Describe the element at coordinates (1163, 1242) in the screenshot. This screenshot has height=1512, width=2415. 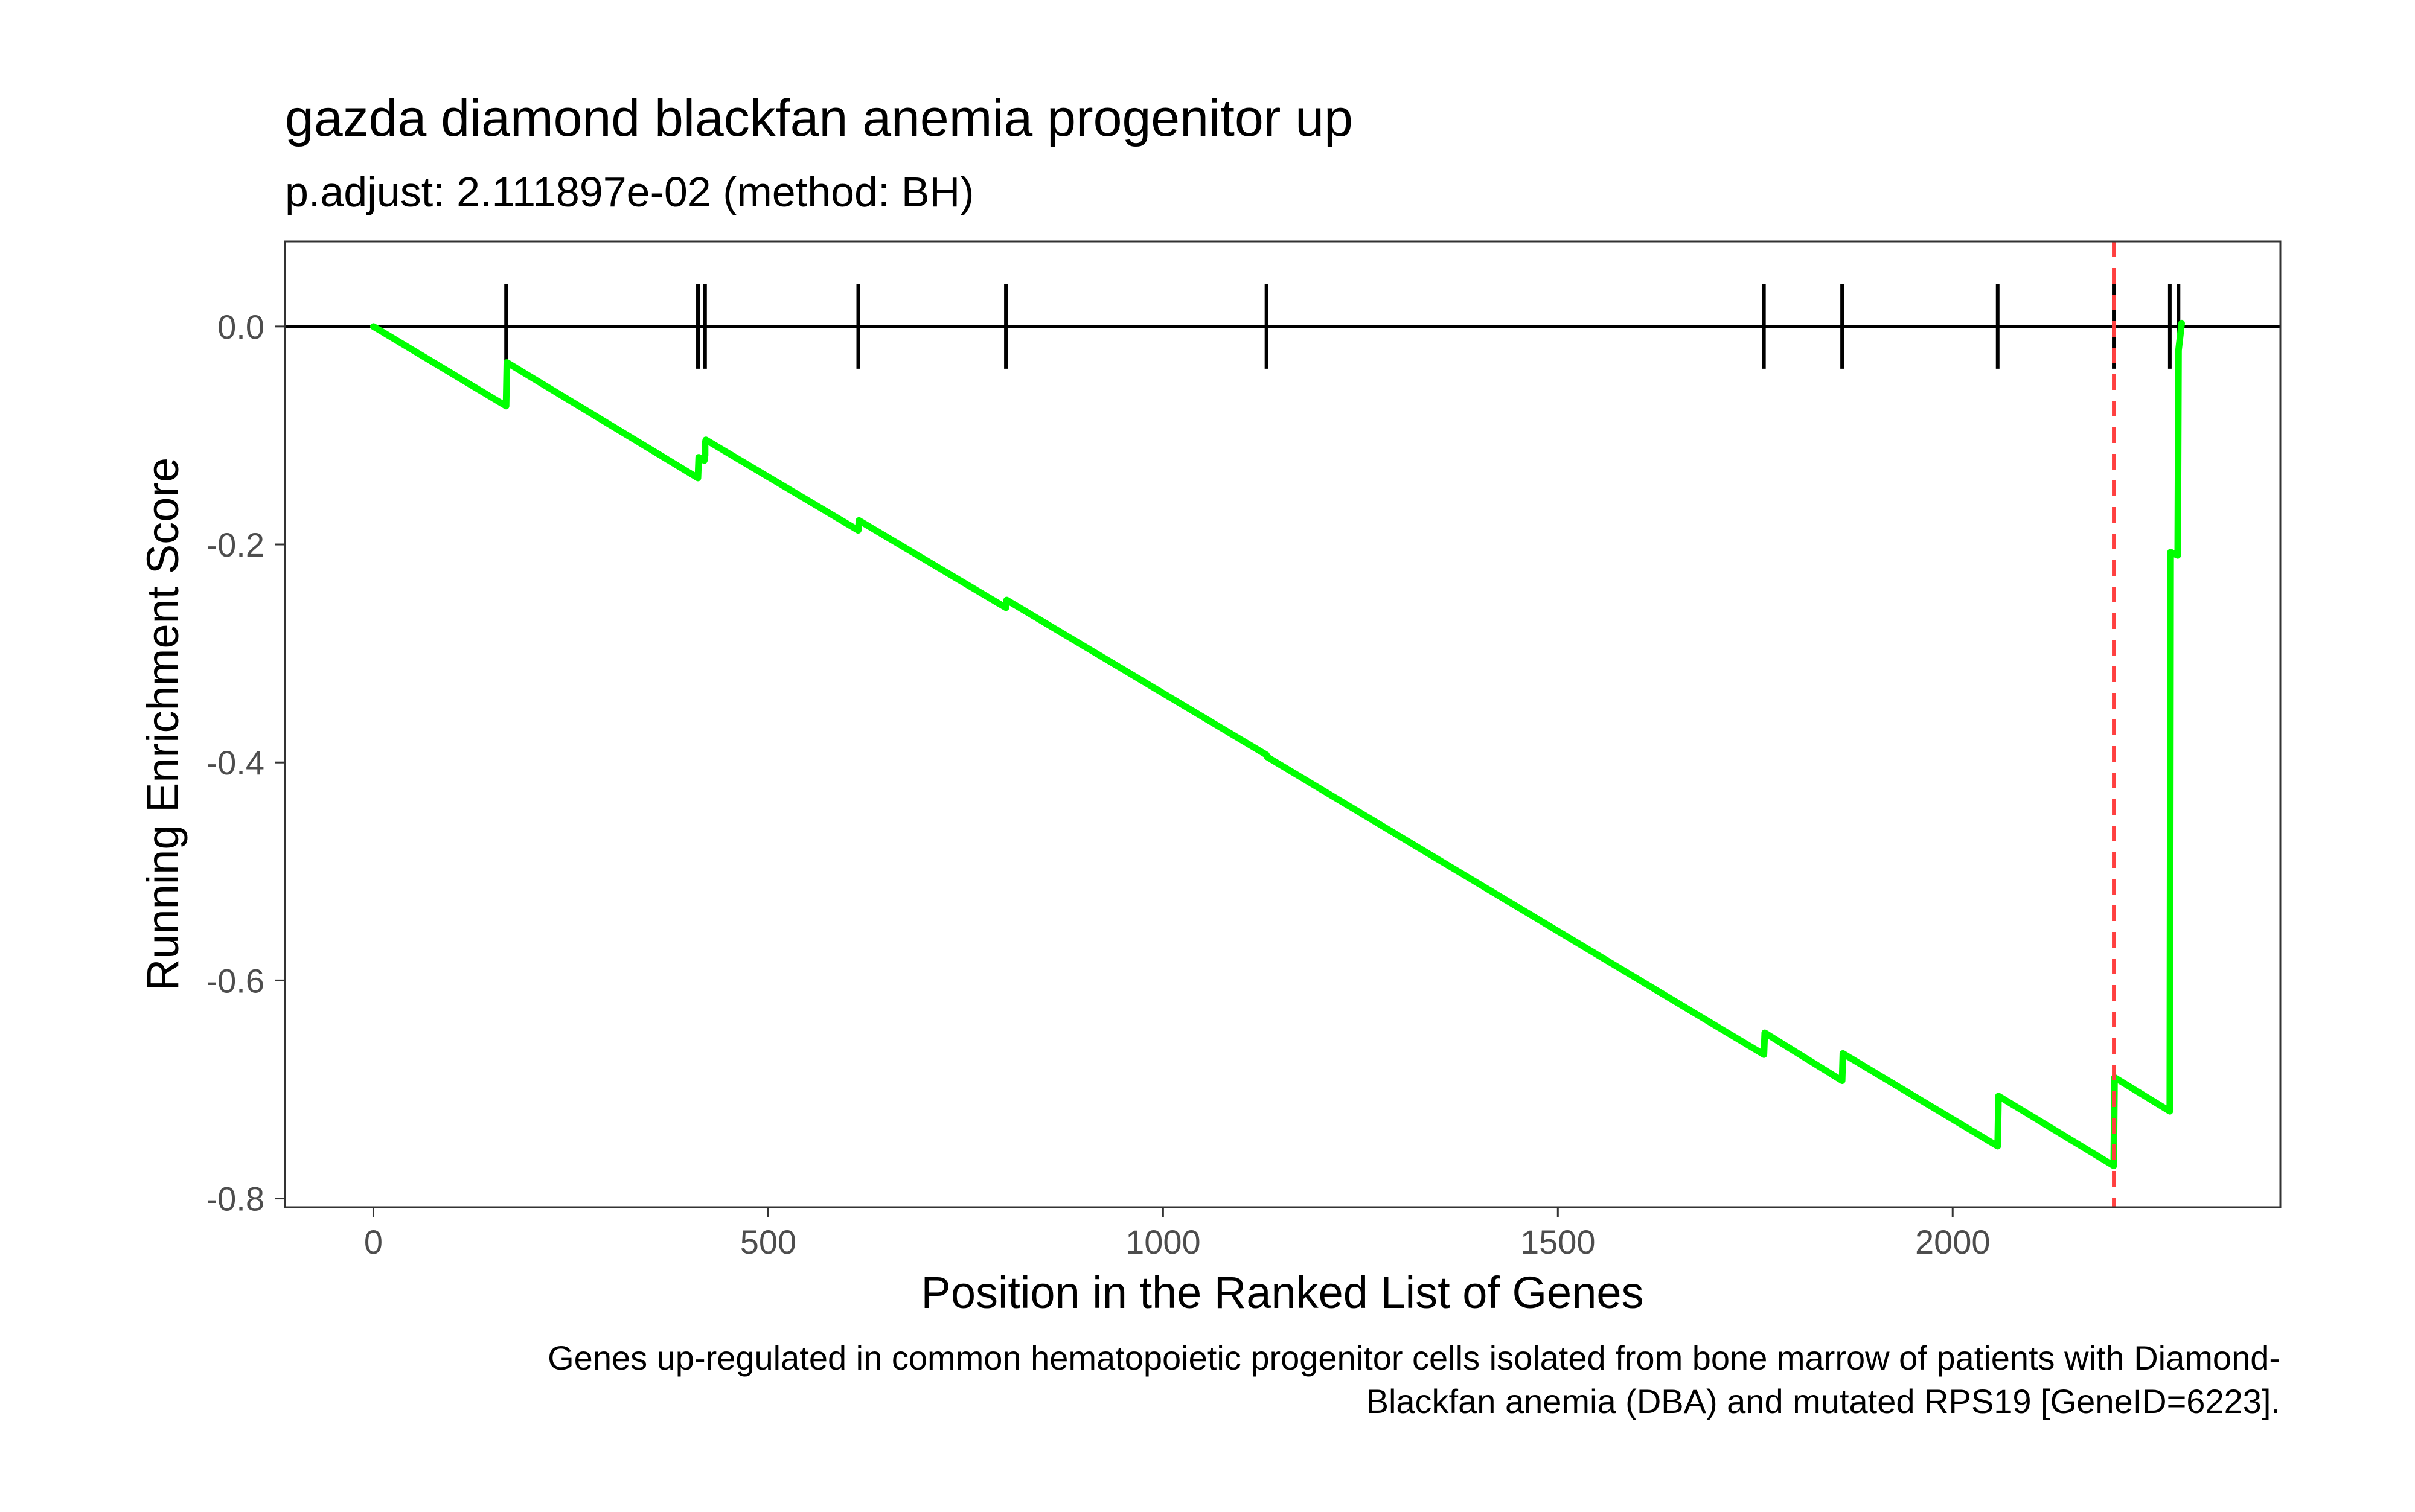
I see `x-tick-label: 1000` at that location.